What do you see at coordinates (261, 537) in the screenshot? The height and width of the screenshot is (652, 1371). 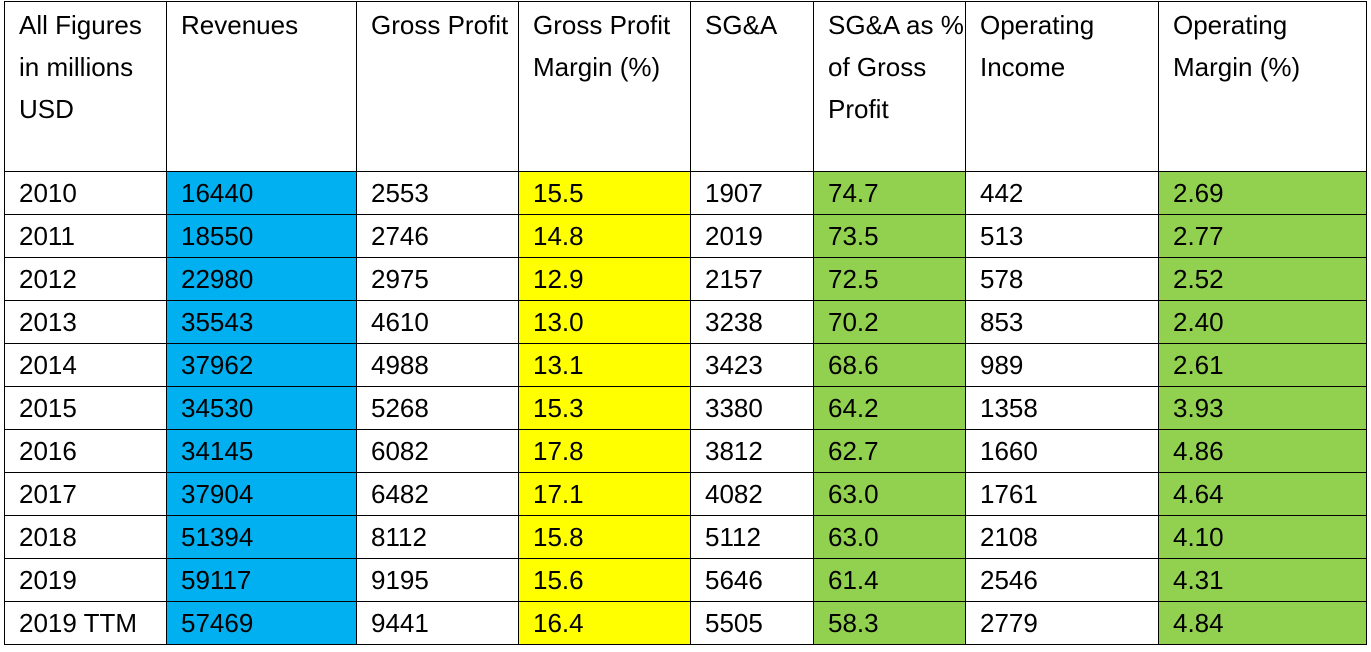 I see `cell-revenues: 51394` at bounding box center [261, 537].